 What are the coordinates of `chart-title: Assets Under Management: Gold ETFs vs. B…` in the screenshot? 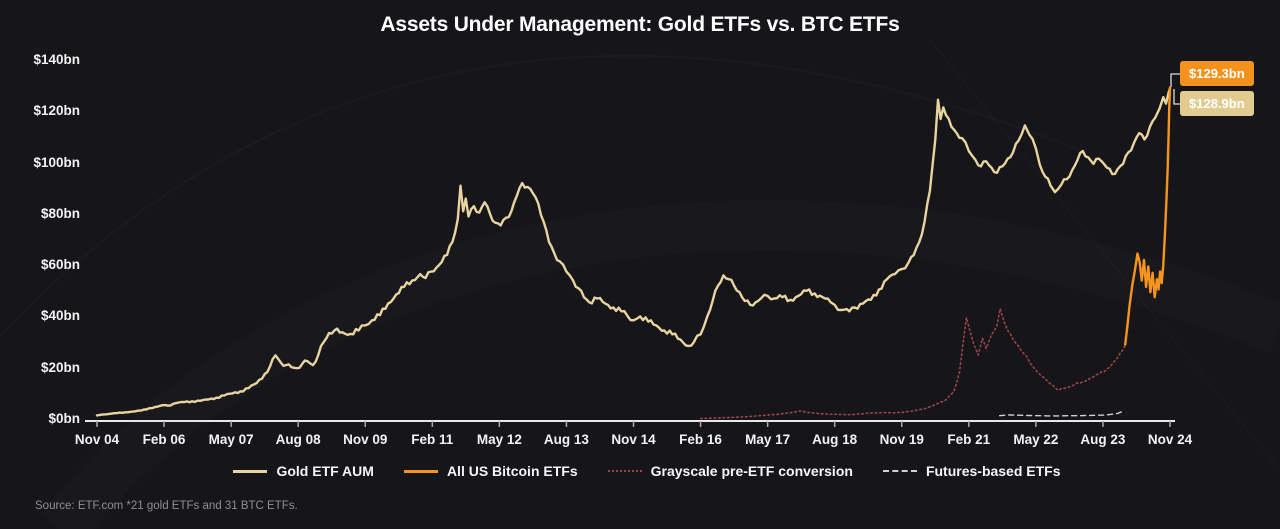 It's located at (640, 24).